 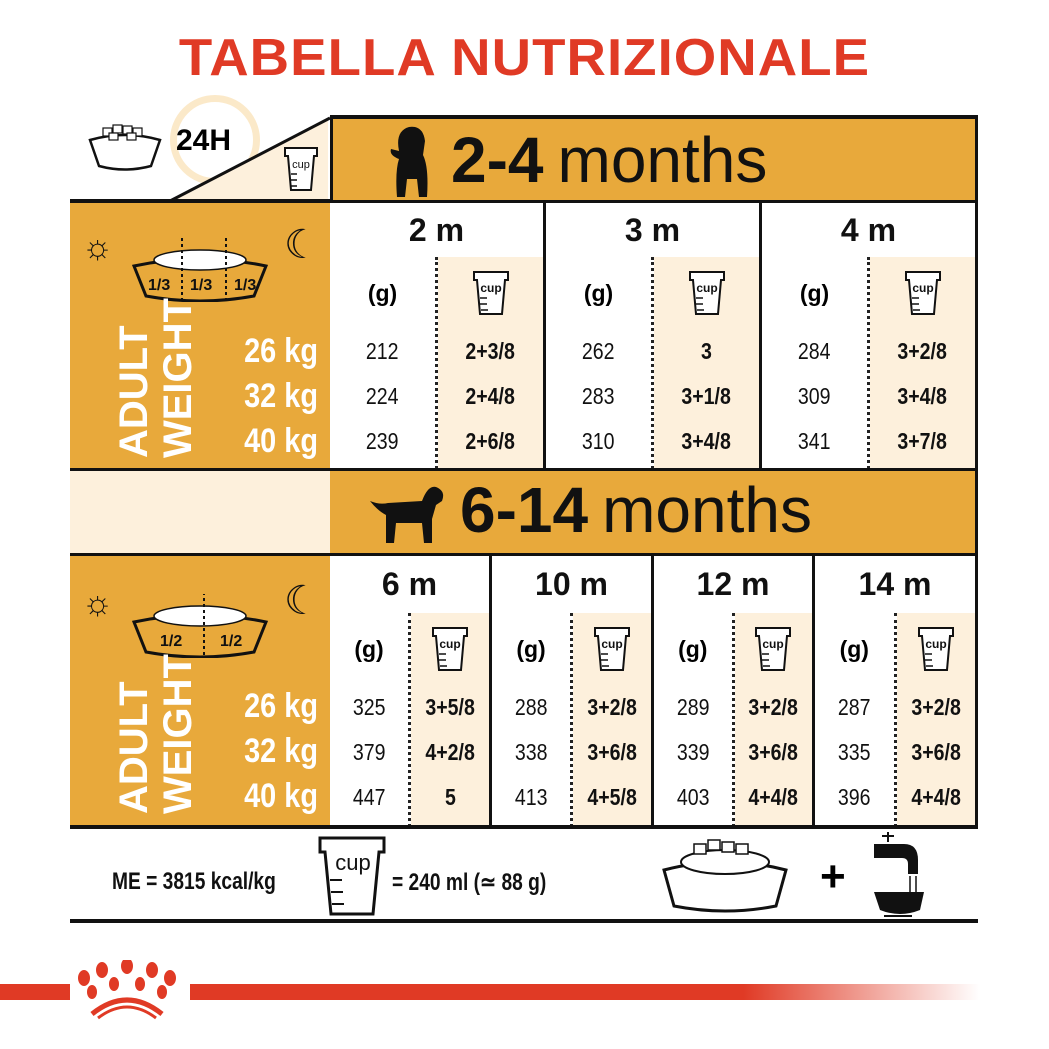 I want to click on weight-label: WEIGHT, so click(x=178, y=378).